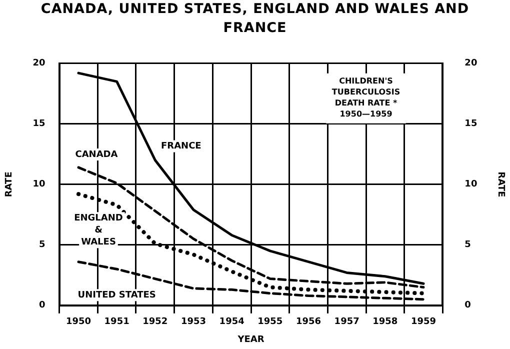  Describe the element at coordinates (155, 322) in the screenshot. I see `x-tick-label: 1952` at that location.